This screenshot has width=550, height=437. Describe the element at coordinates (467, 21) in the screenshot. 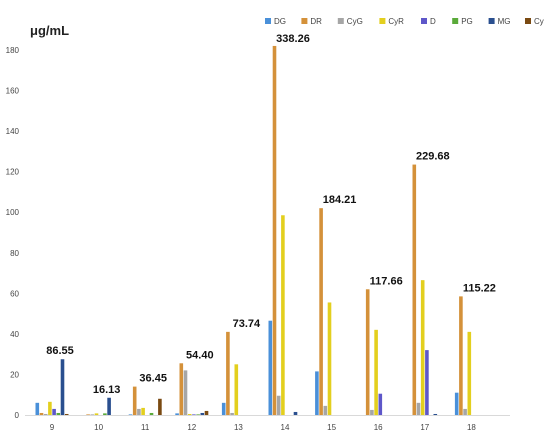

I see `legend-label: PG` at that location.